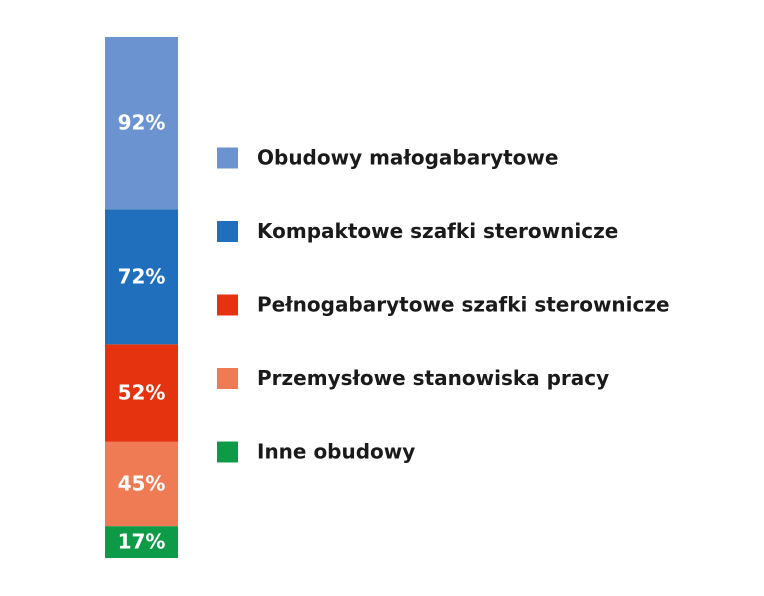  Describe the element at coordinates (433, 378) in the screenshot. I see `legend-label: Przemysłowe stanowiska pracy` at that location.